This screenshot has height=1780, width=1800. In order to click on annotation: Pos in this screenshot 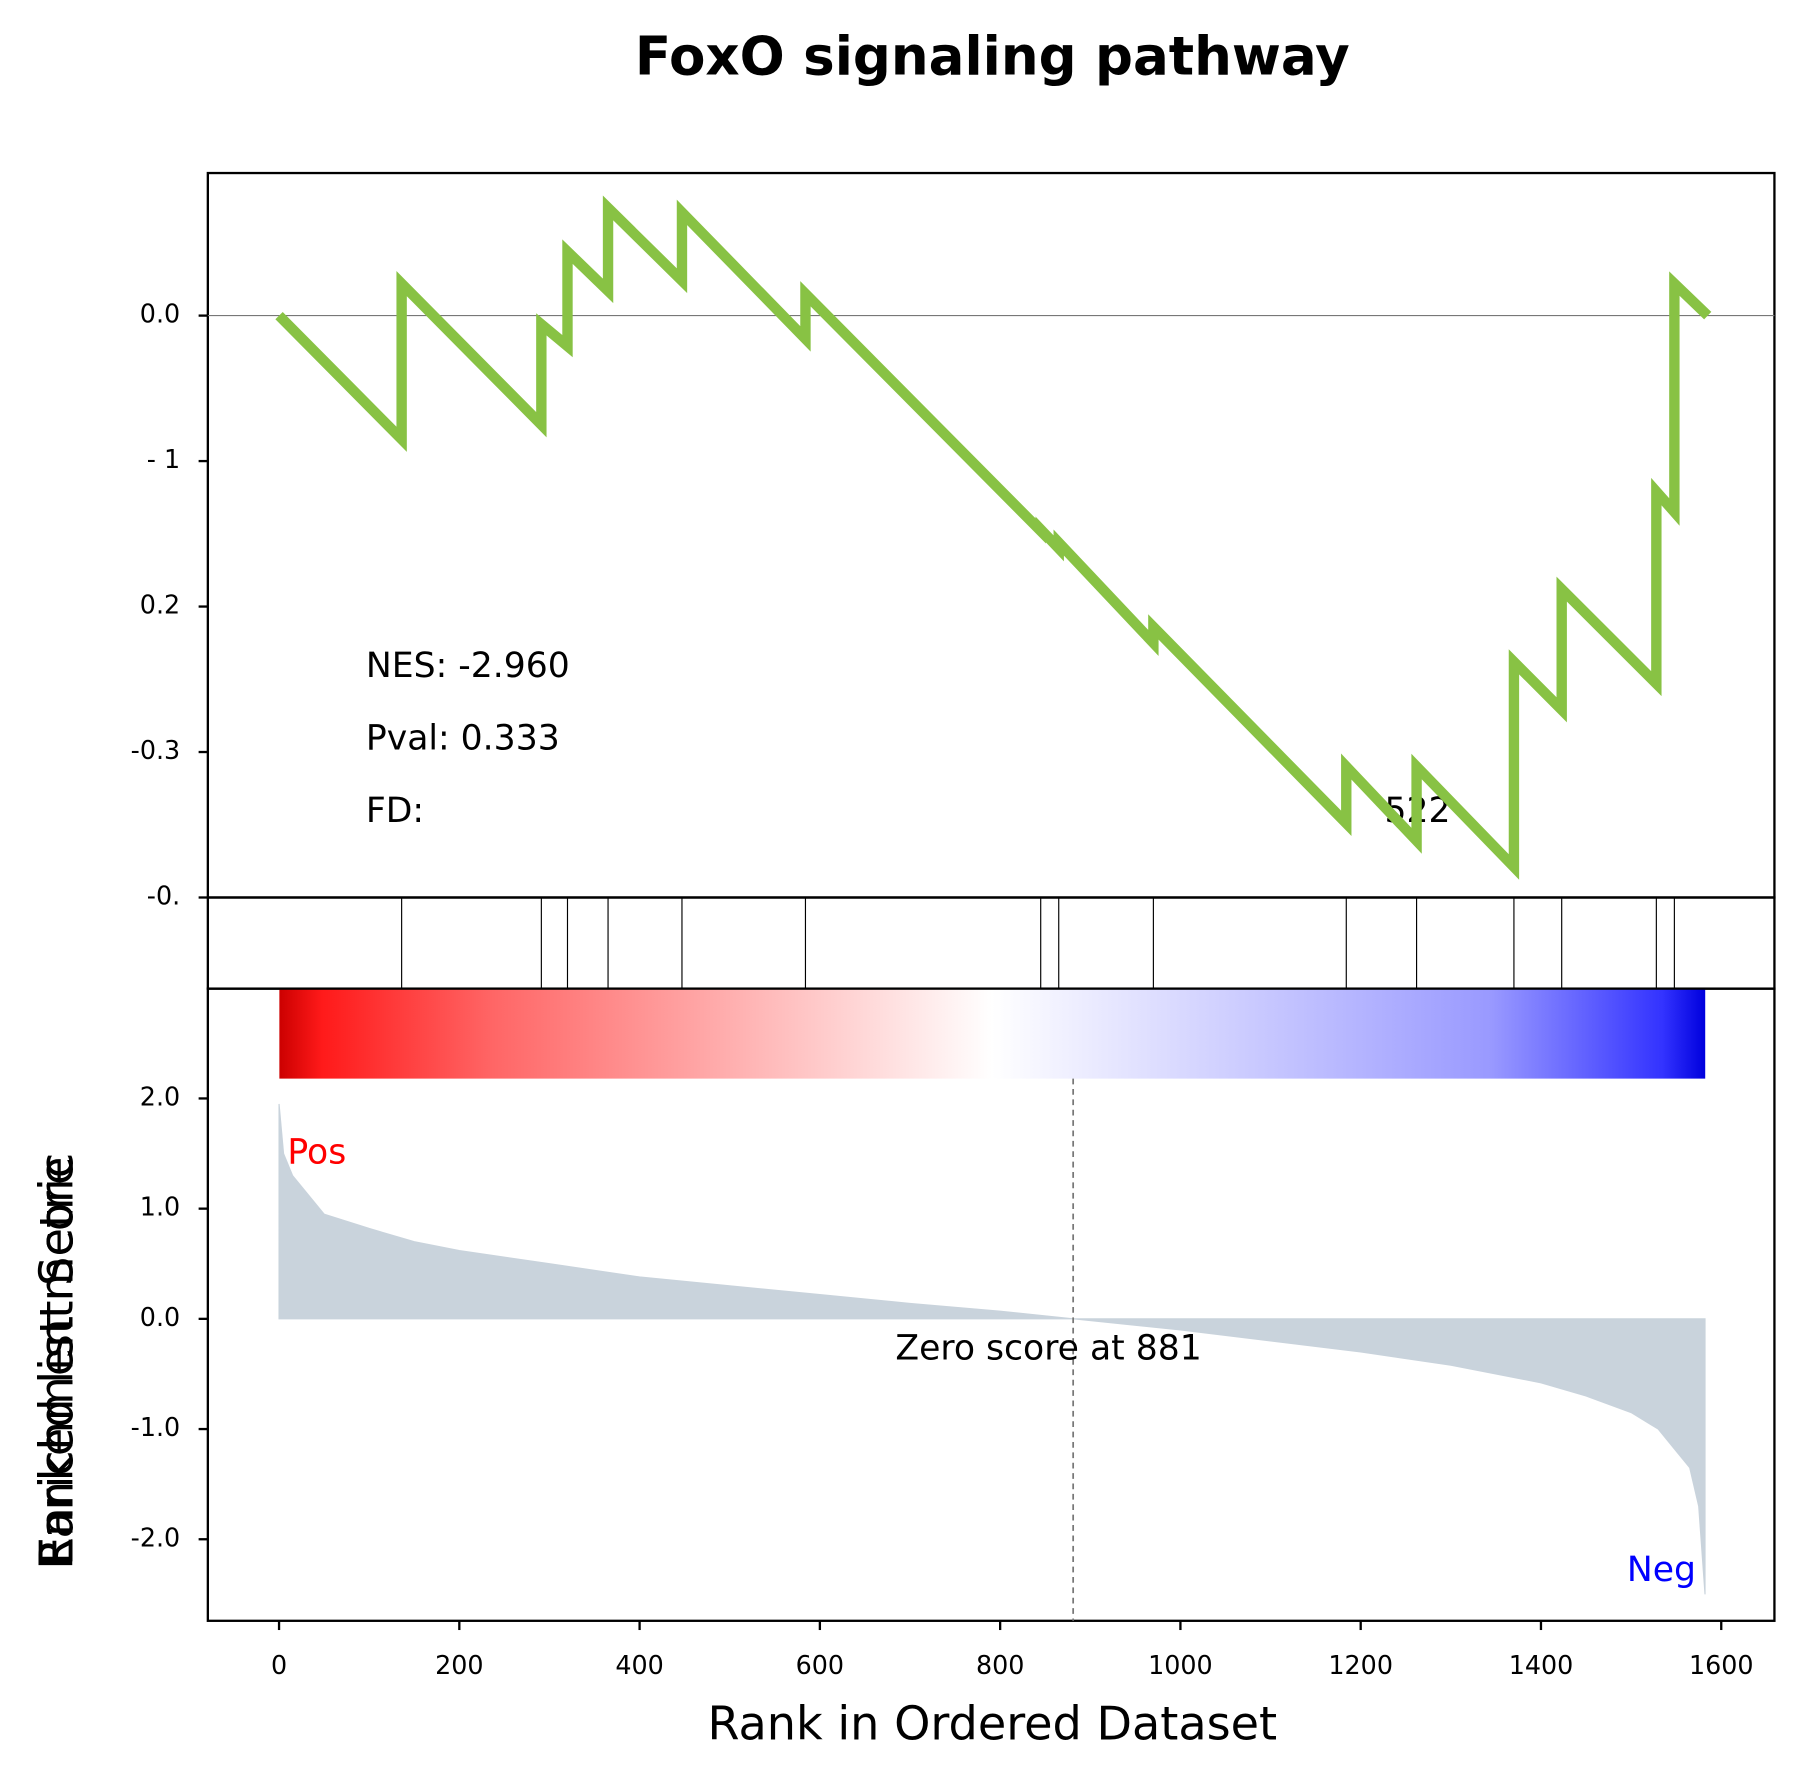, I will do `click(316, 1153)`.